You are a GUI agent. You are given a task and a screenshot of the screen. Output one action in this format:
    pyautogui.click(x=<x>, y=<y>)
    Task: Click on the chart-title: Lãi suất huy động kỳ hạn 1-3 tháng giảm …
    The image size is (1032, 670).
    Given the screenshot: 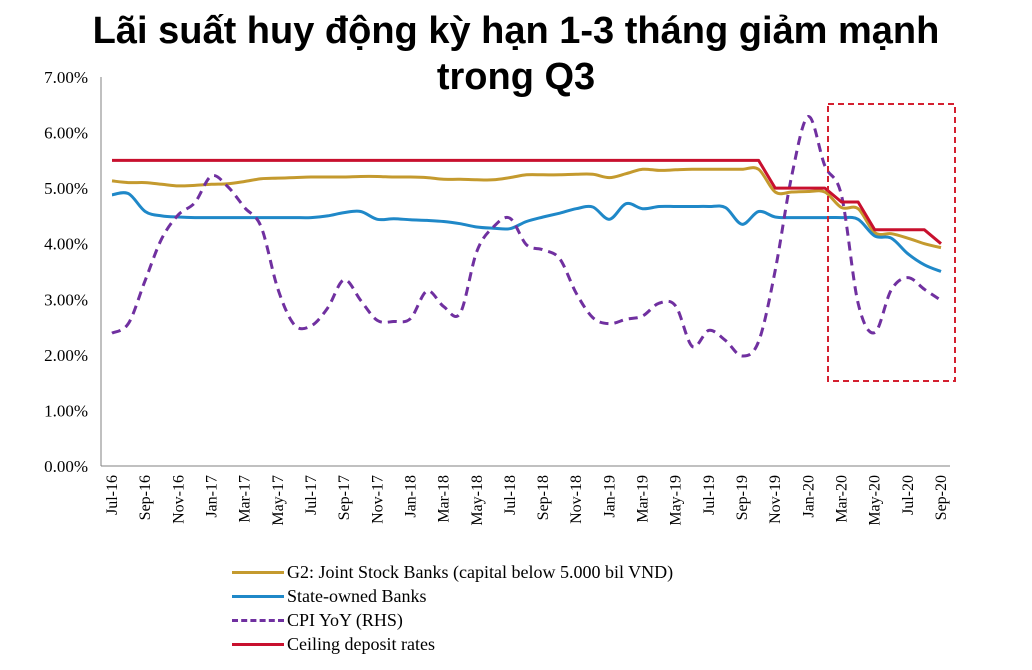 What is the action you would take?
    pyautogui.click(x=516, y=54)
    